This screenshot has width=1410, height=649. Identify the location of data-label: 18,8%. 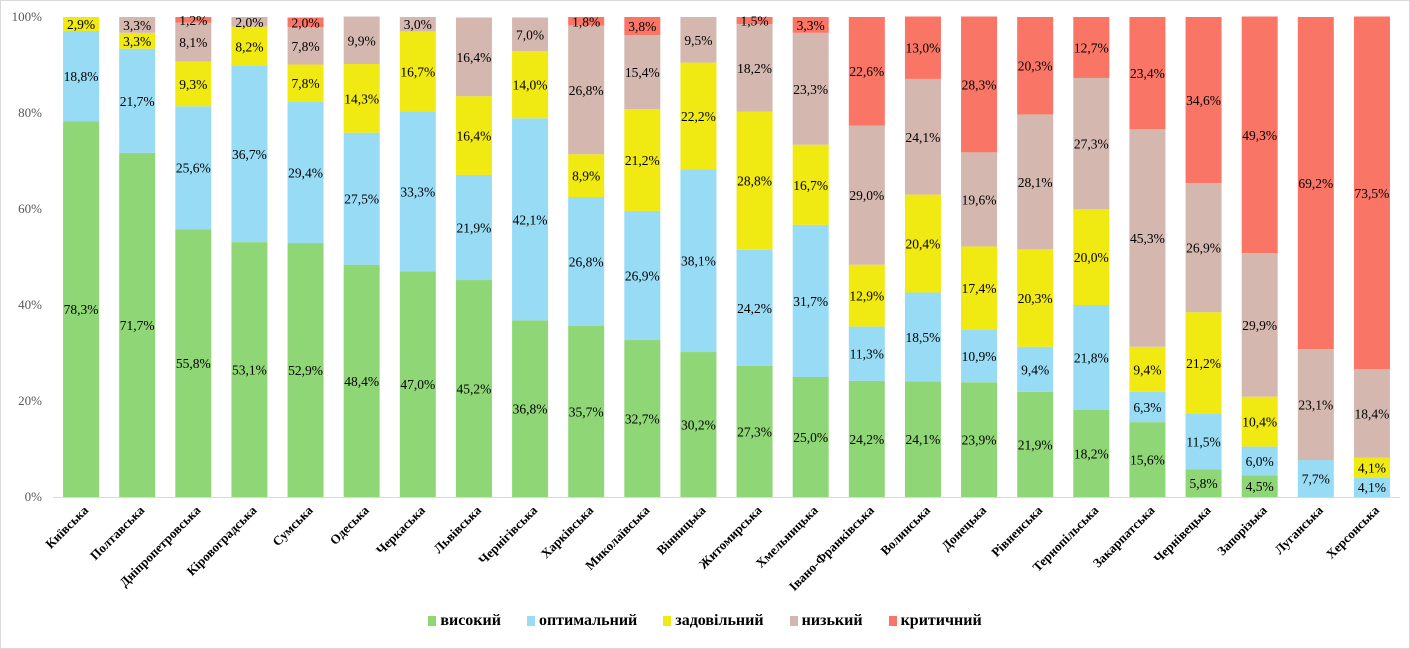
(81, 76).